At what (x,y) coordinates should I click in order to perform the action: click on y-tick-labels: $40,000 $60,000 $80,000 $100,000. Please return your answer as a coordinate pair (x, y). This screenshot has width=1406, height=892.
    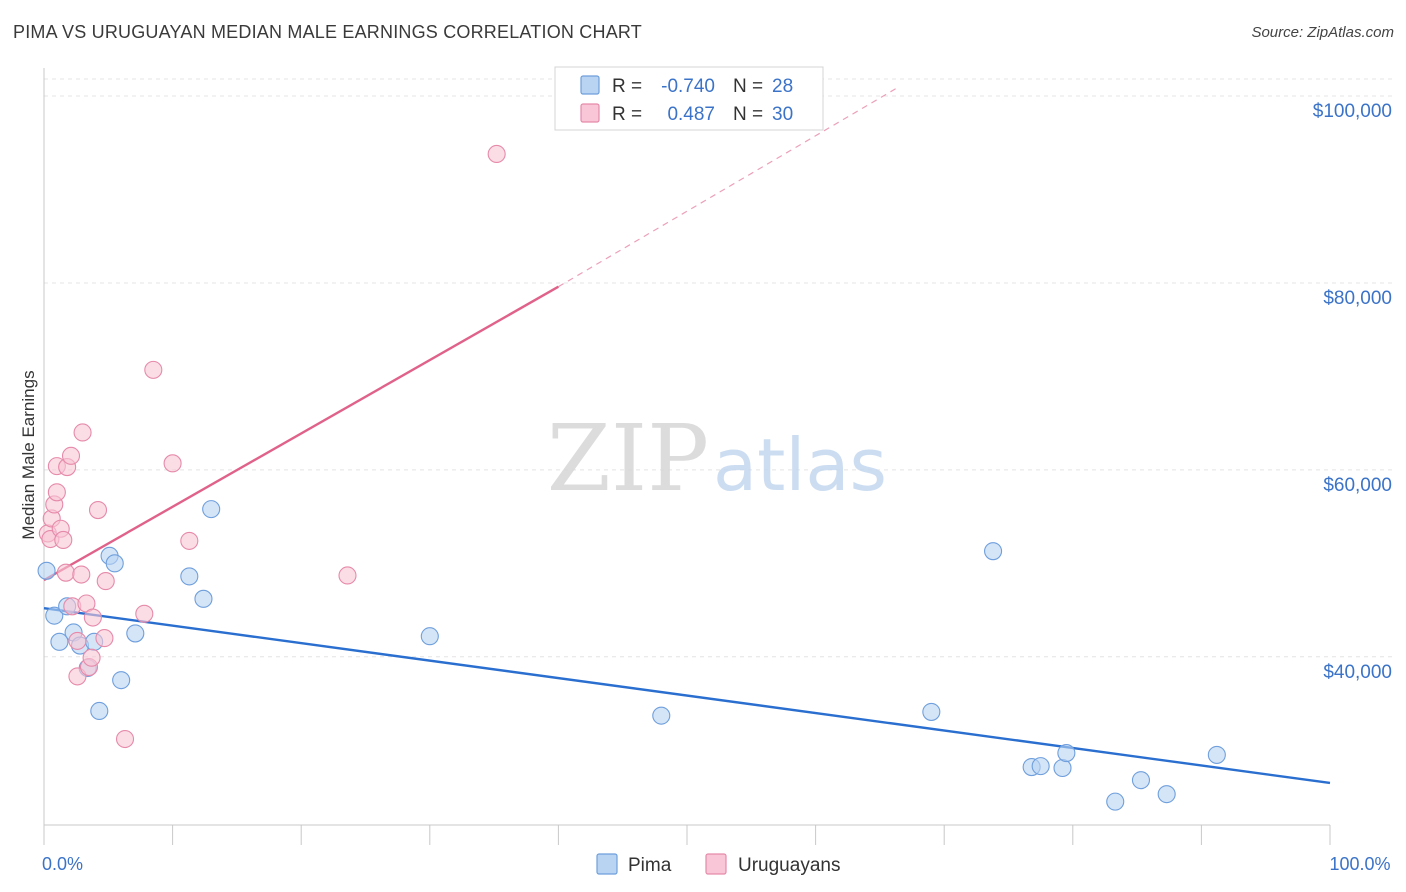
    Looking at the image, I should click on (1352, 392).